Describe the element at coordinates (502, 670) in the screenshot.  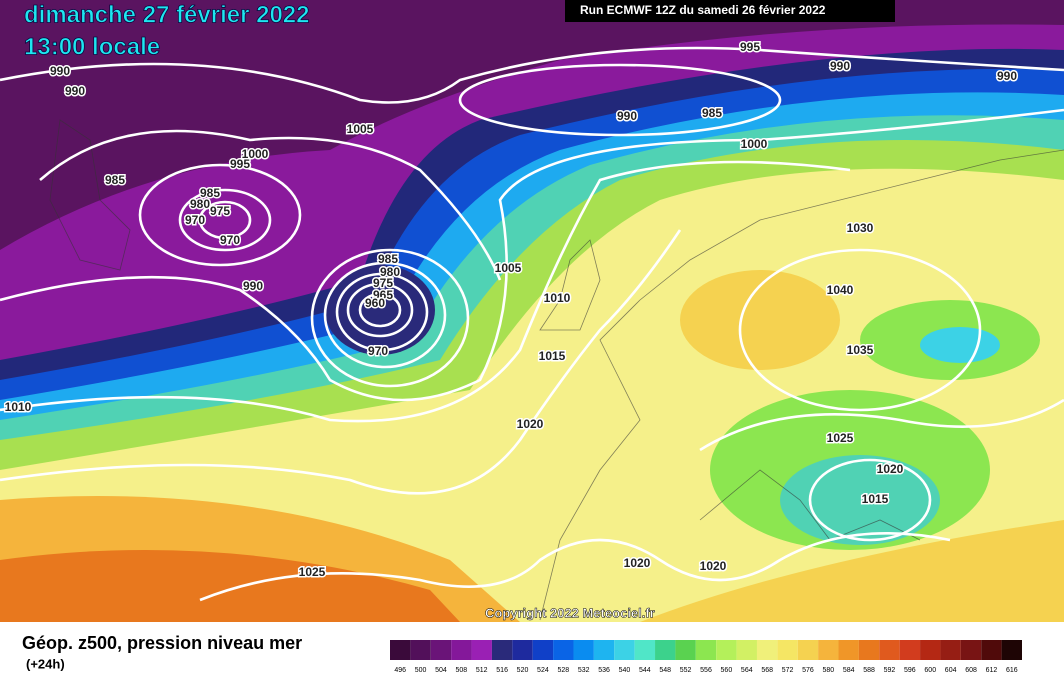
I see `colorbar-label: 516` at that location.